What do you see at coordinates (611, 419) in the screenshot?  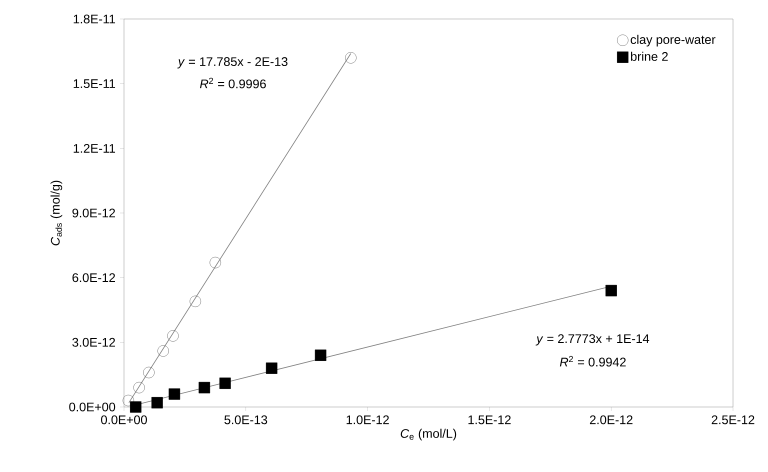 I see `x-tick-label: 2.0E-12` at bounding box center [611, 419].